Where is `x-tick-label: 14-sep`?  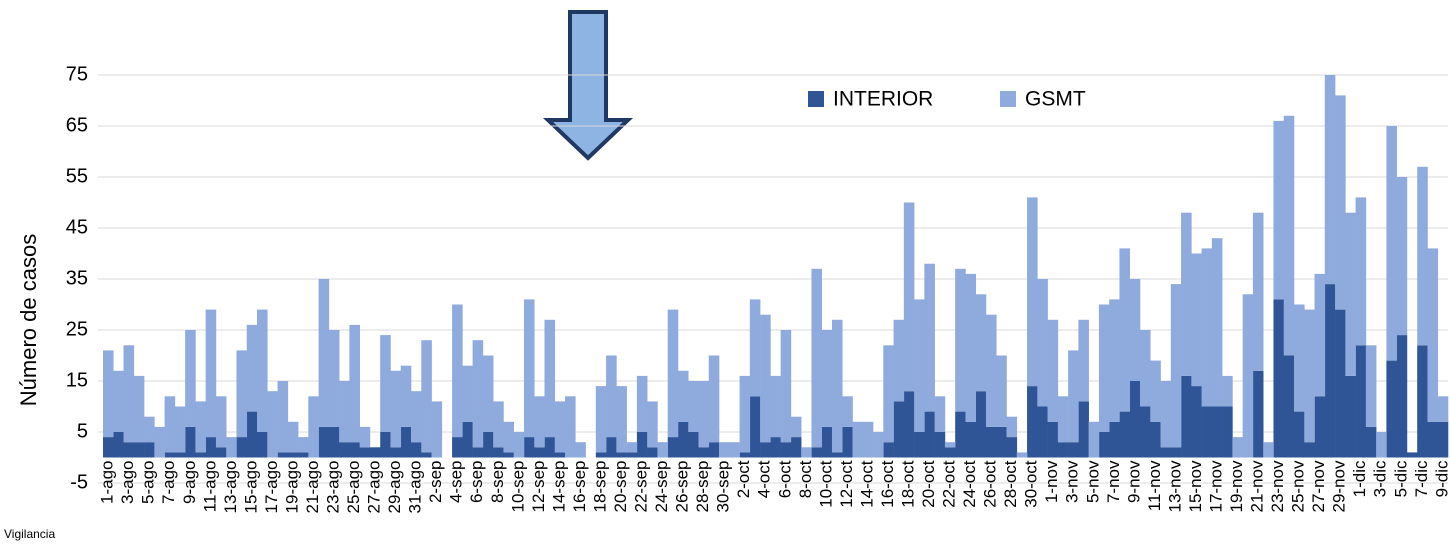 x-tick-label: 14-sep is located at coordinates (558, 487).